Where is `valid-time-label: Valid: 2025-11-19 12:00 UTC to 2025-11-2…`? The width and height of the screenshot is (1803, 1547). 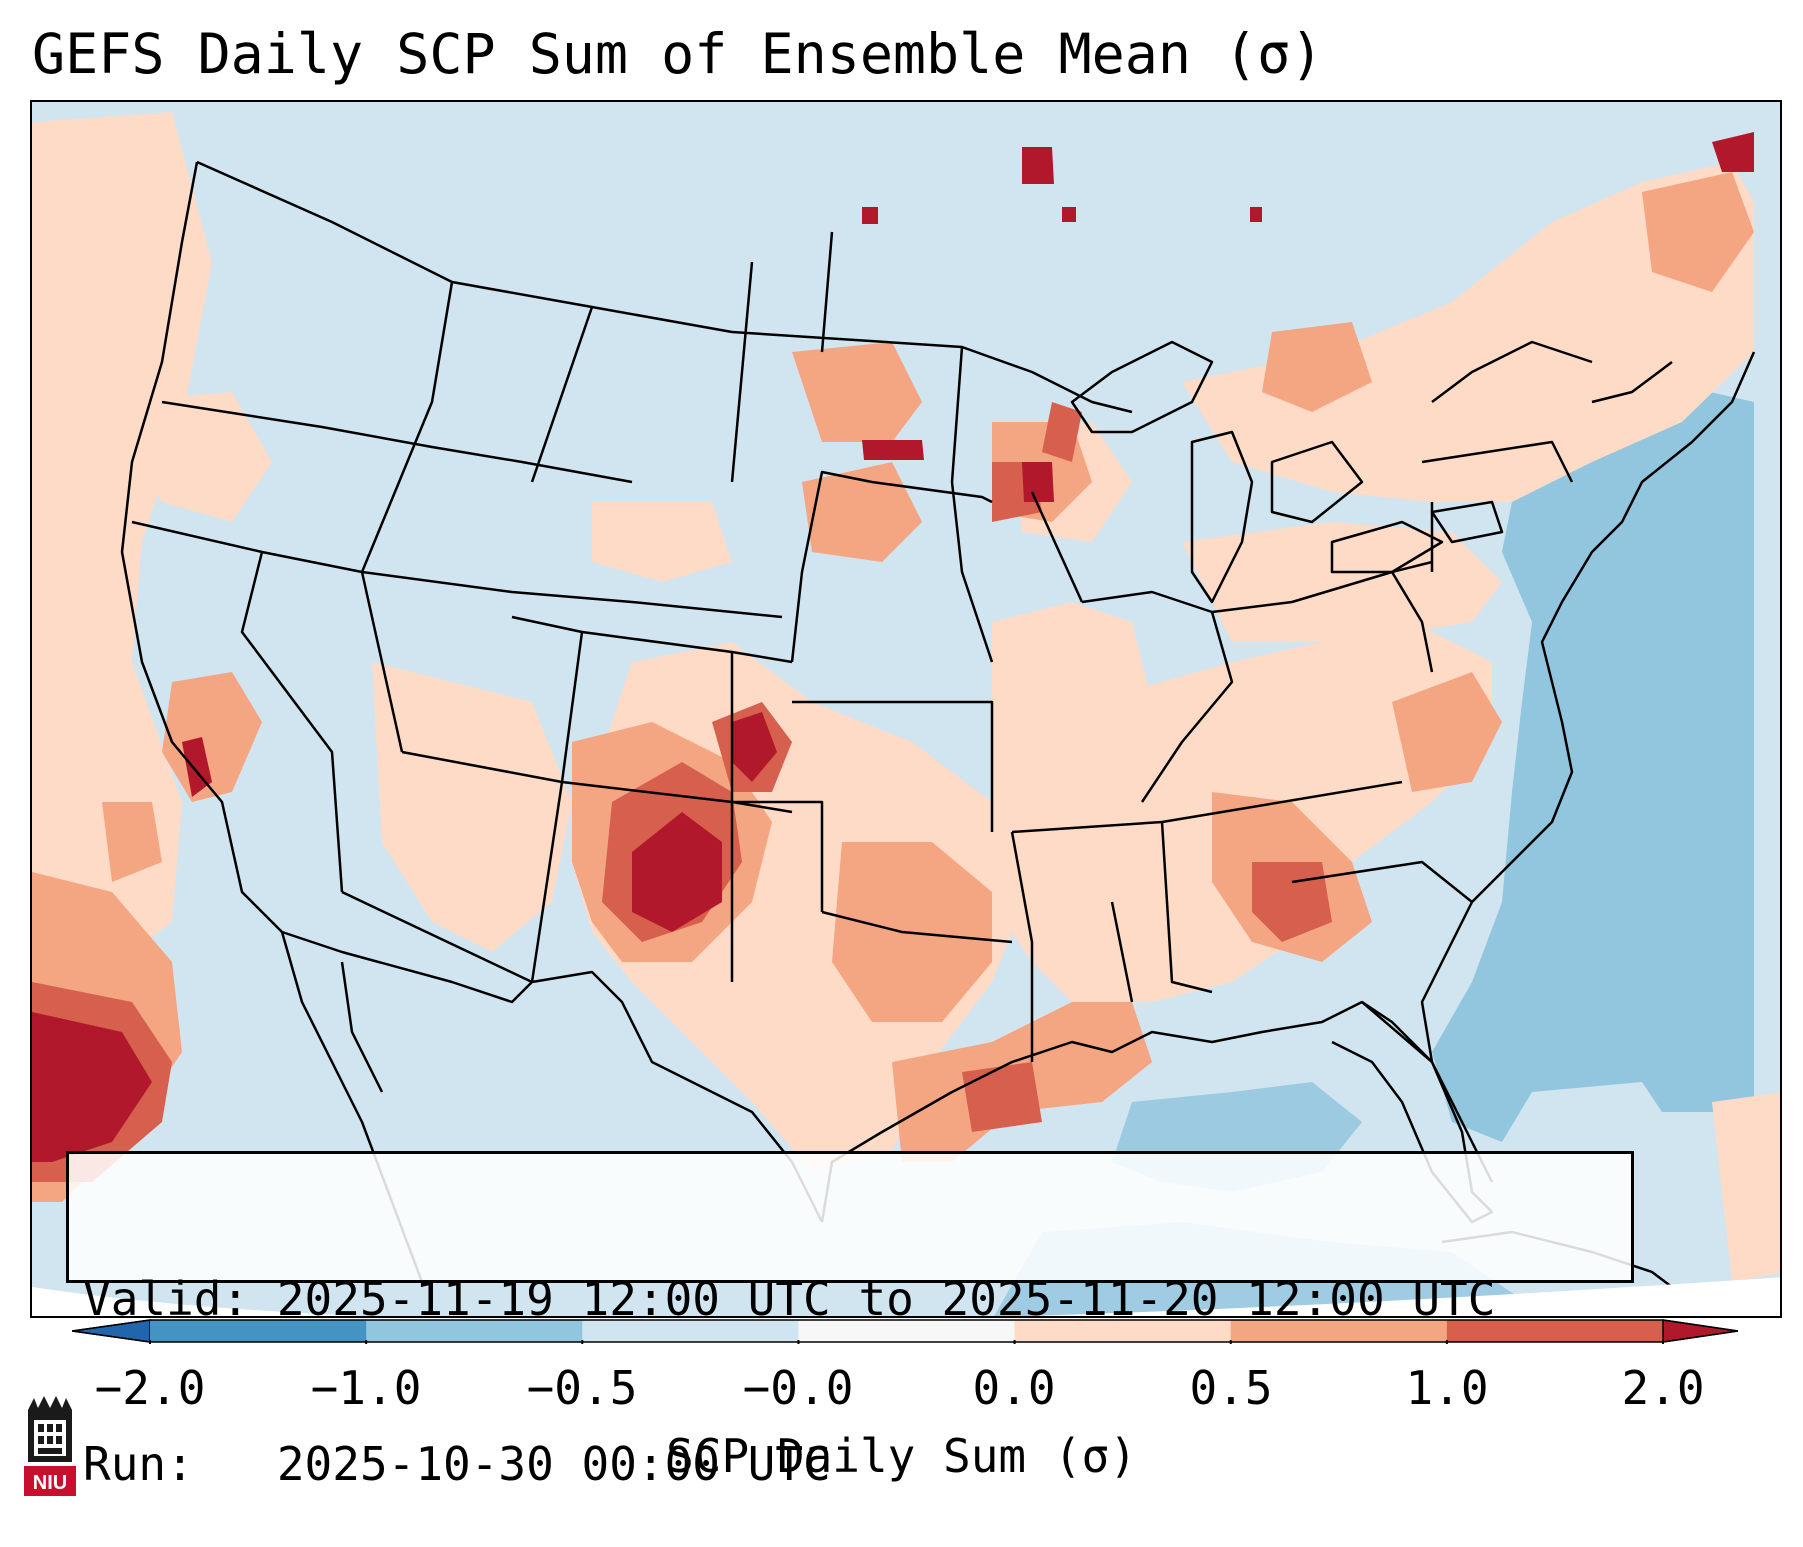
valid-time-label: Valid: 2025-11-19 12:00 UTC to 2025-11-2… is located at coordinates (789, 1299).